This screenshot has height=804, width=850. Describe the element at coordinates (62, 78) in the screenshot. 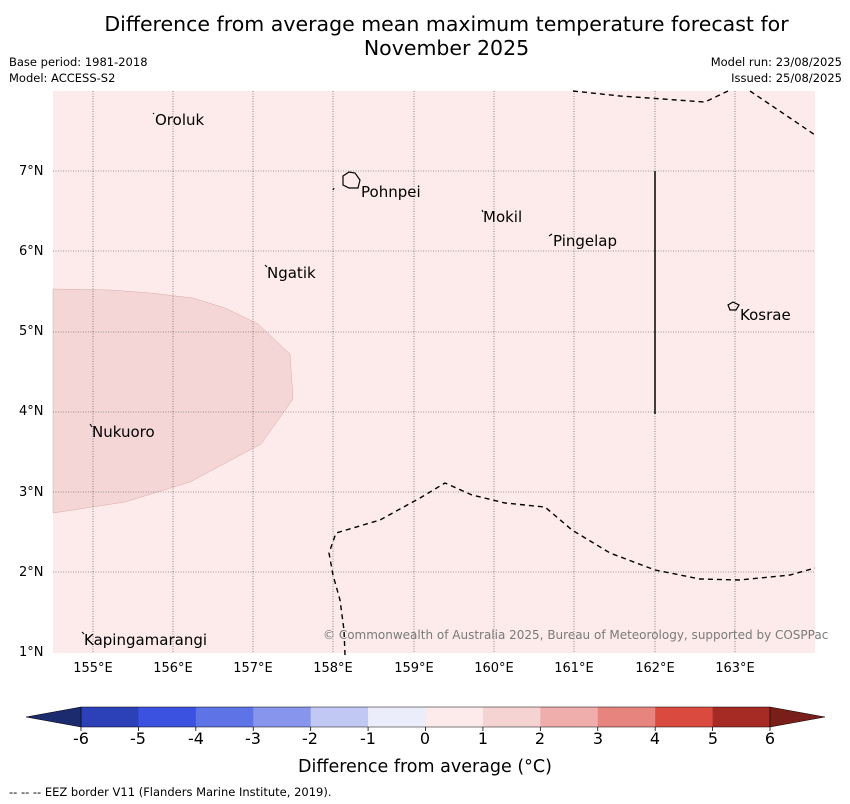

I see `model-name: Model: ACCESS-S2` at that location.